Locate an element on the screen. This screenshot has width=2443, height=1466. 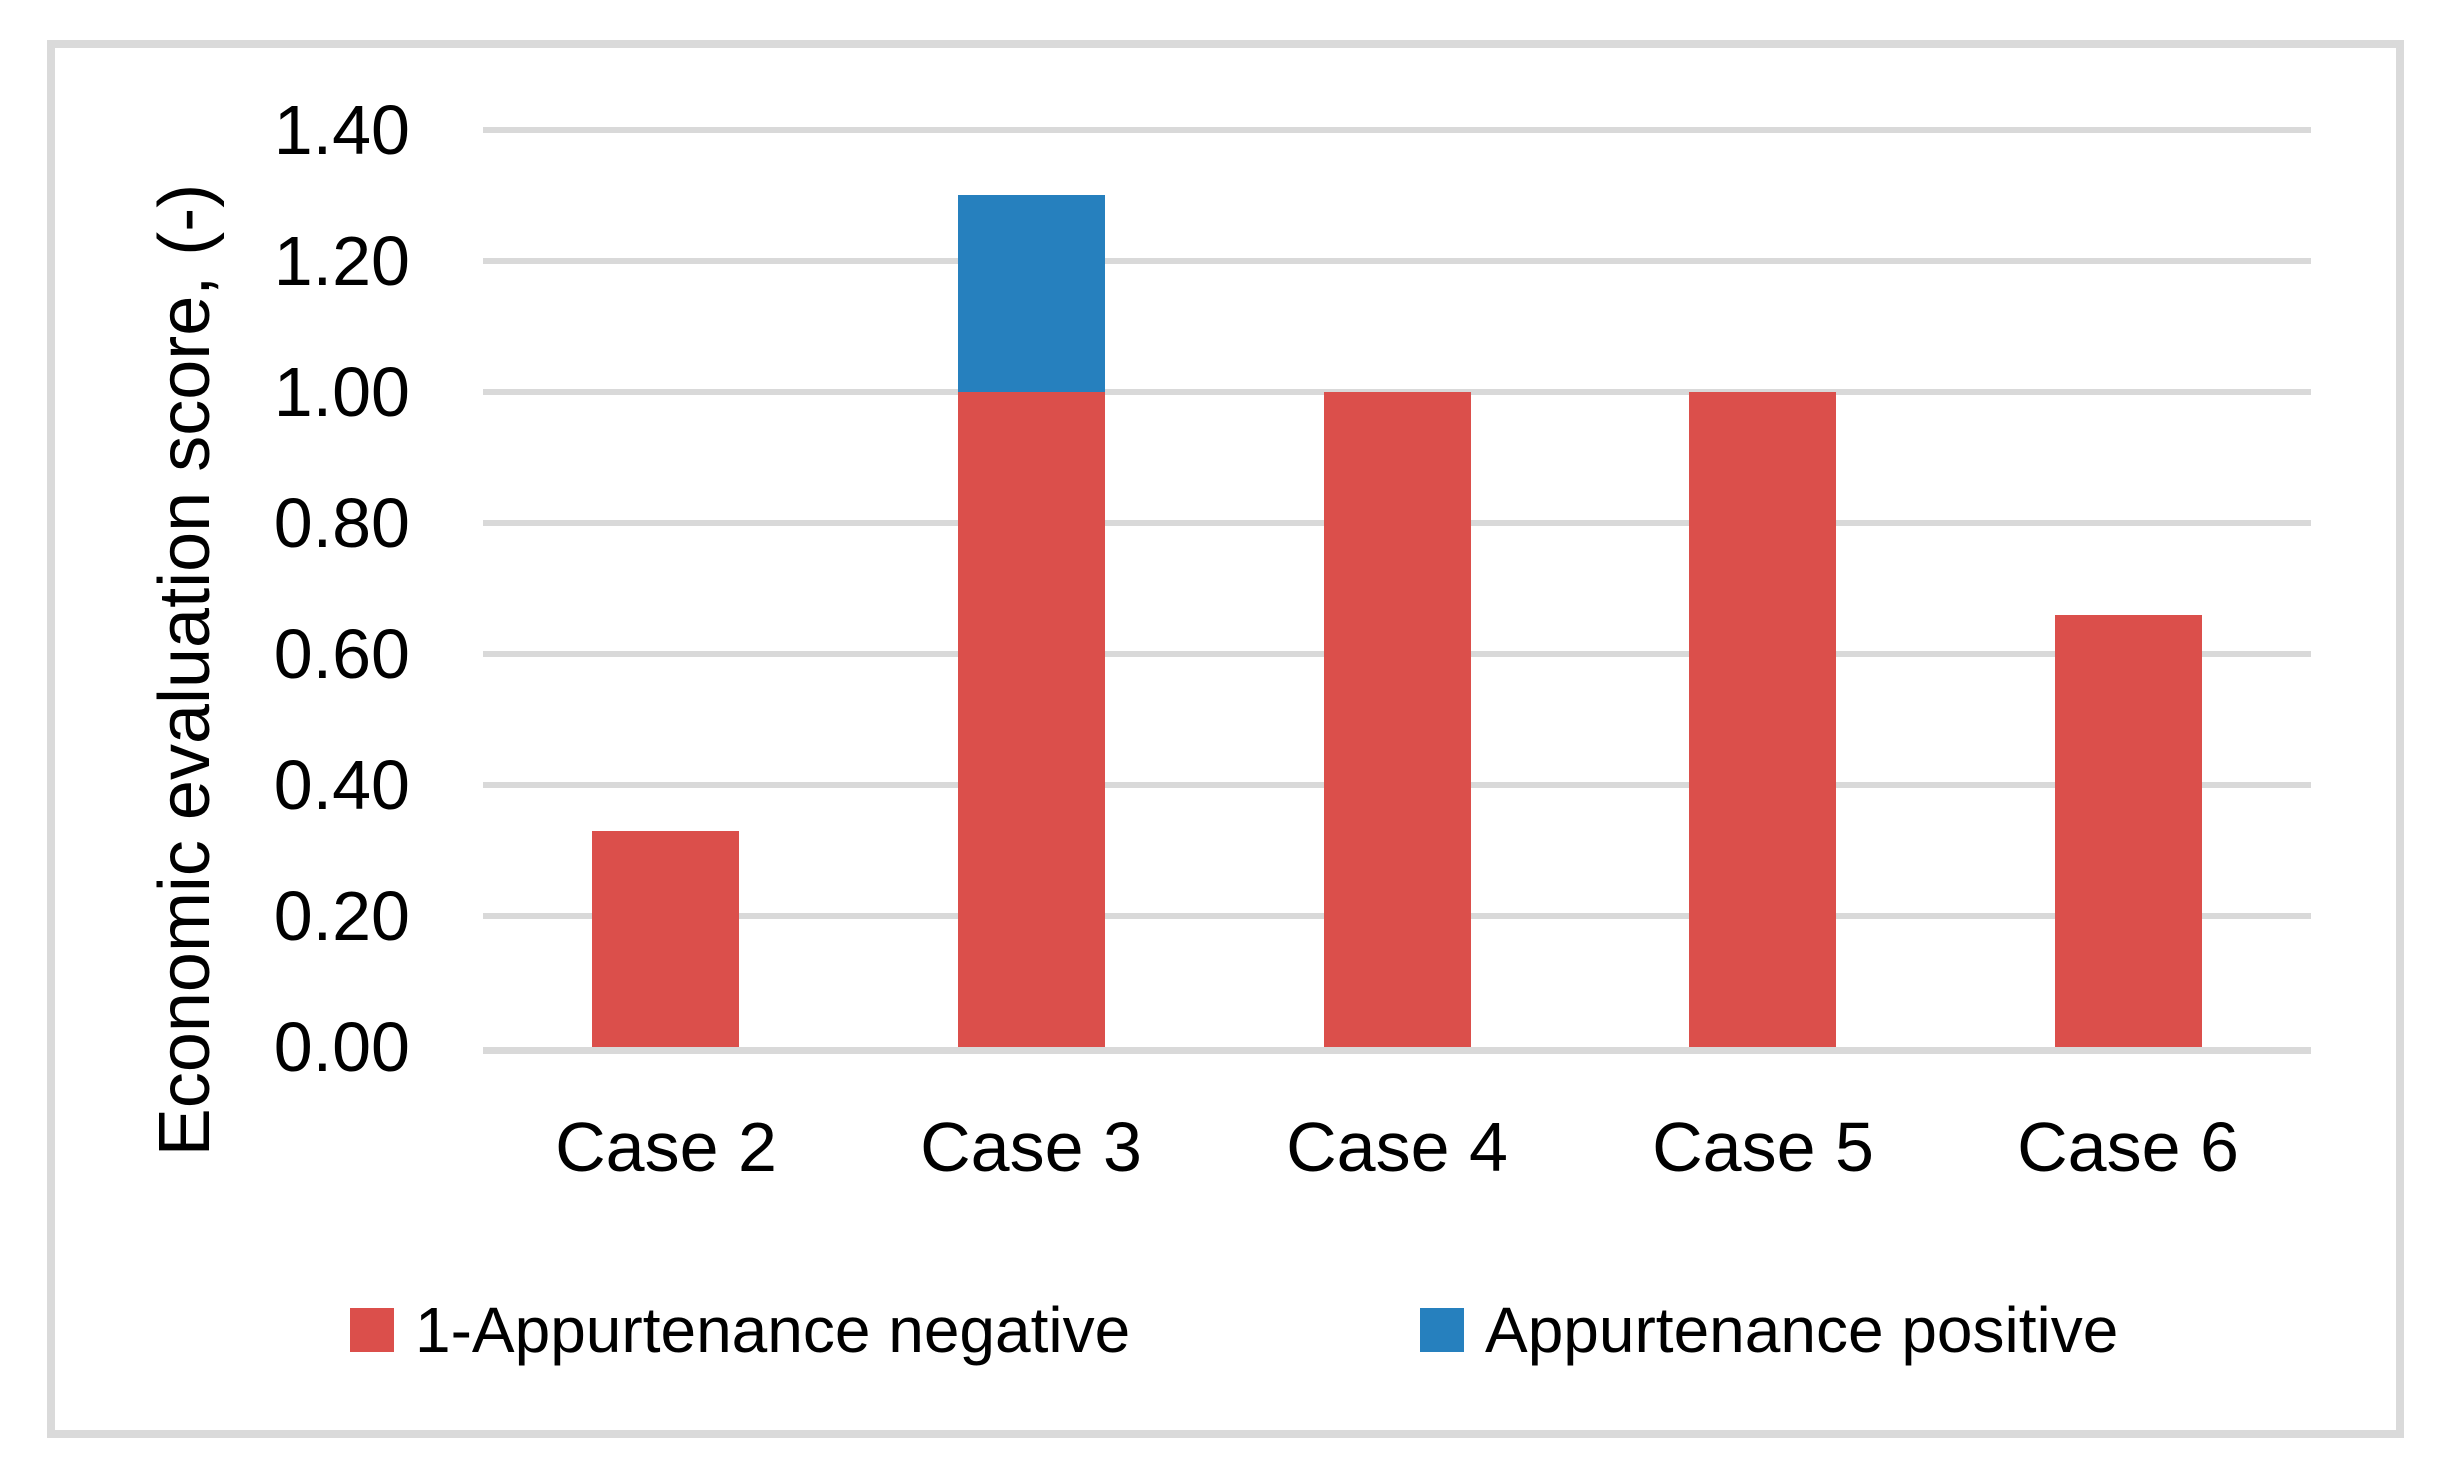
x-axis-label: Case 4 is located at coordinates (1397, 1147).